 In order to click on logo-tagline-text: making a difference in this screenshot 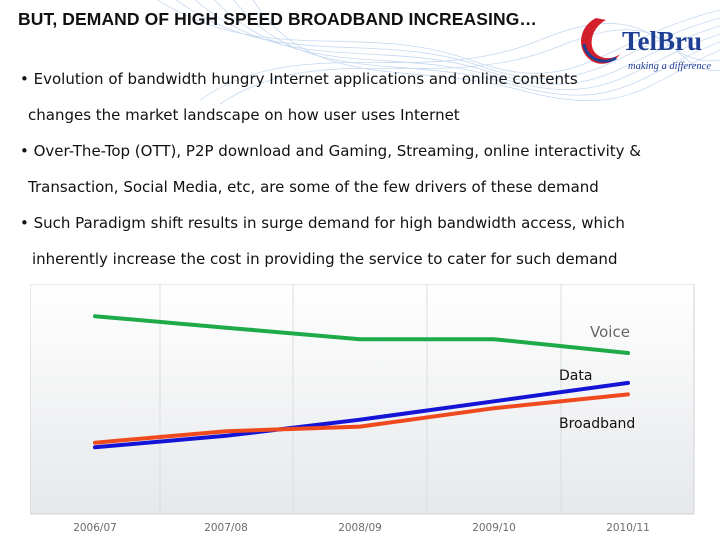, I will do `click(669, 66)`.